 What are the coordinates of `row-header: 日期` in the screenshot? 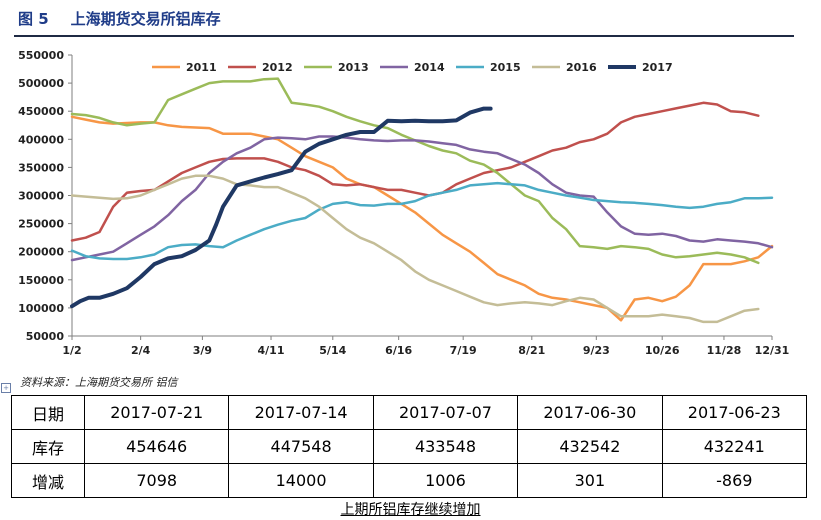 It's located at (48, 412).